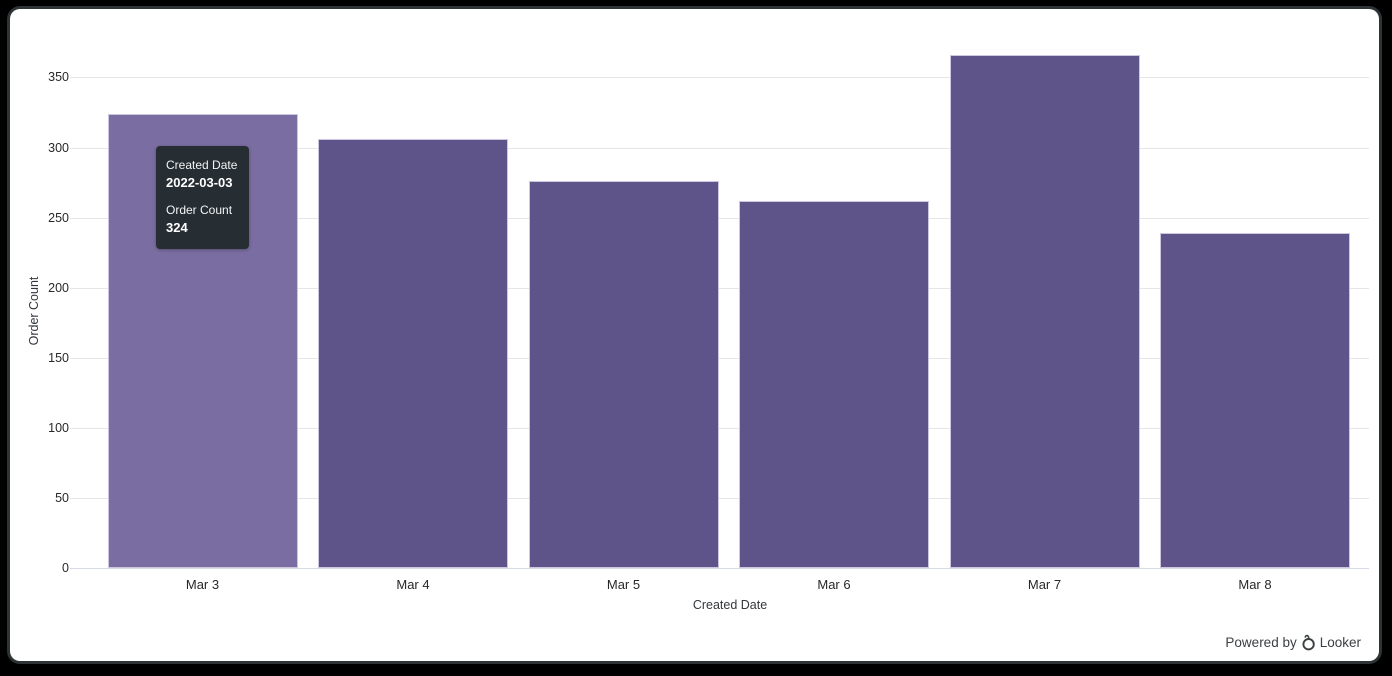 The image size is (1392, 676). I want to click on x-axis-tick-label: Mar 5, so click(623, 584).